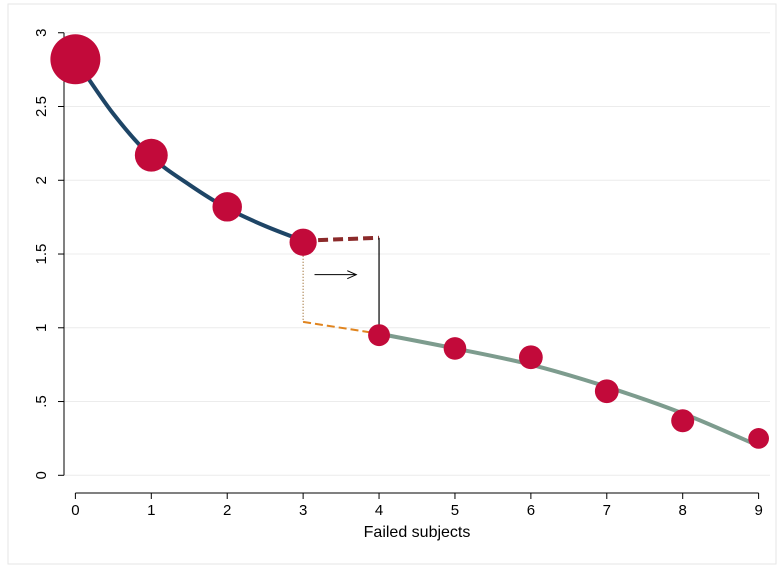 This screenshot has width=778, height=572. Describe the element at coordinates (303, 510) in the screenshot. I see `x-tick-label: 3` at that location.